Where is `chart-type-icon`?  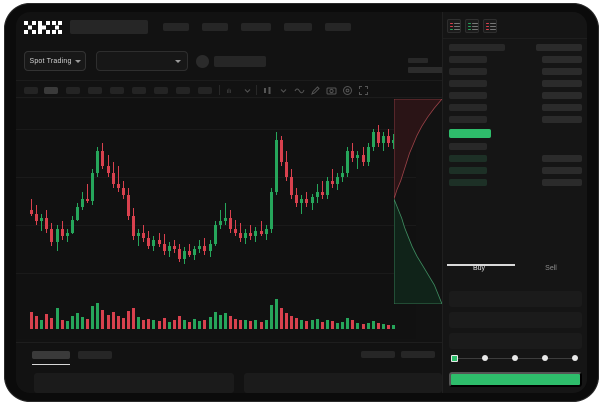
chart-type-icon is located at coordinates (267, 90).